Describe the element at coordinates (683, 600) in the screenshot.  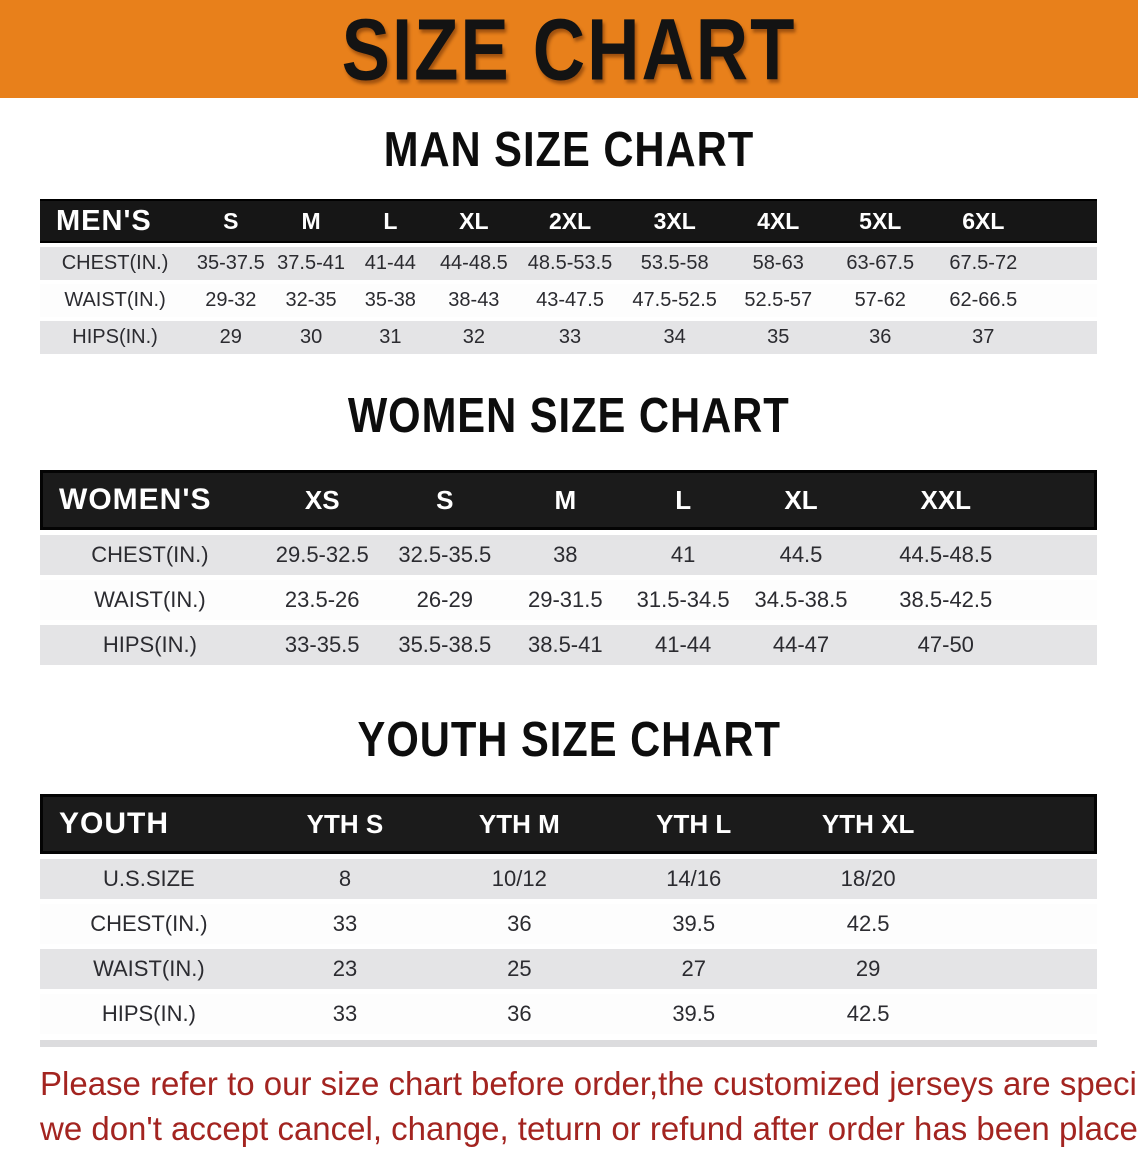
I see `cell: 31.5-34.5` at that location.